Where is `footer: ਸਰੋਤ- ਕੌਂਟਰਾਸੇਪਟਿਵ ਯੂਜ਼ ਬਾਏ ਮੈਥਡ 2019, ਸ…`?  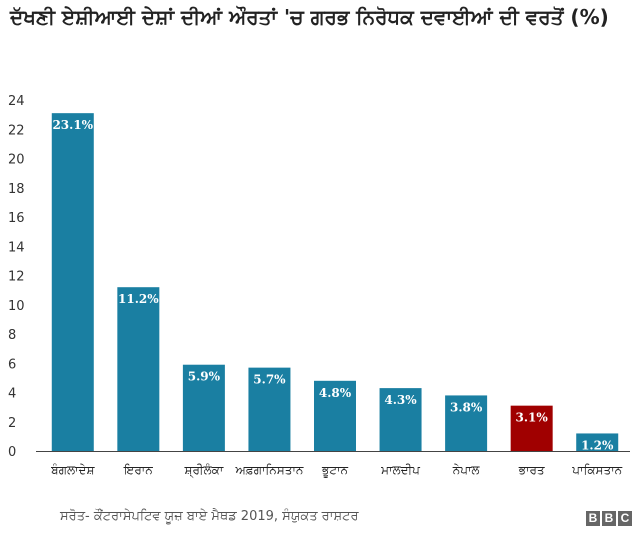 footer: ਸਰੋਤ- ਕੌਂਟਰਾਸੇਪਟਿਵ ਯੂਜ਼ ਬਾਏ ਮੈਥਡ 2019, ਸ… is located at coordinates (320, 520).